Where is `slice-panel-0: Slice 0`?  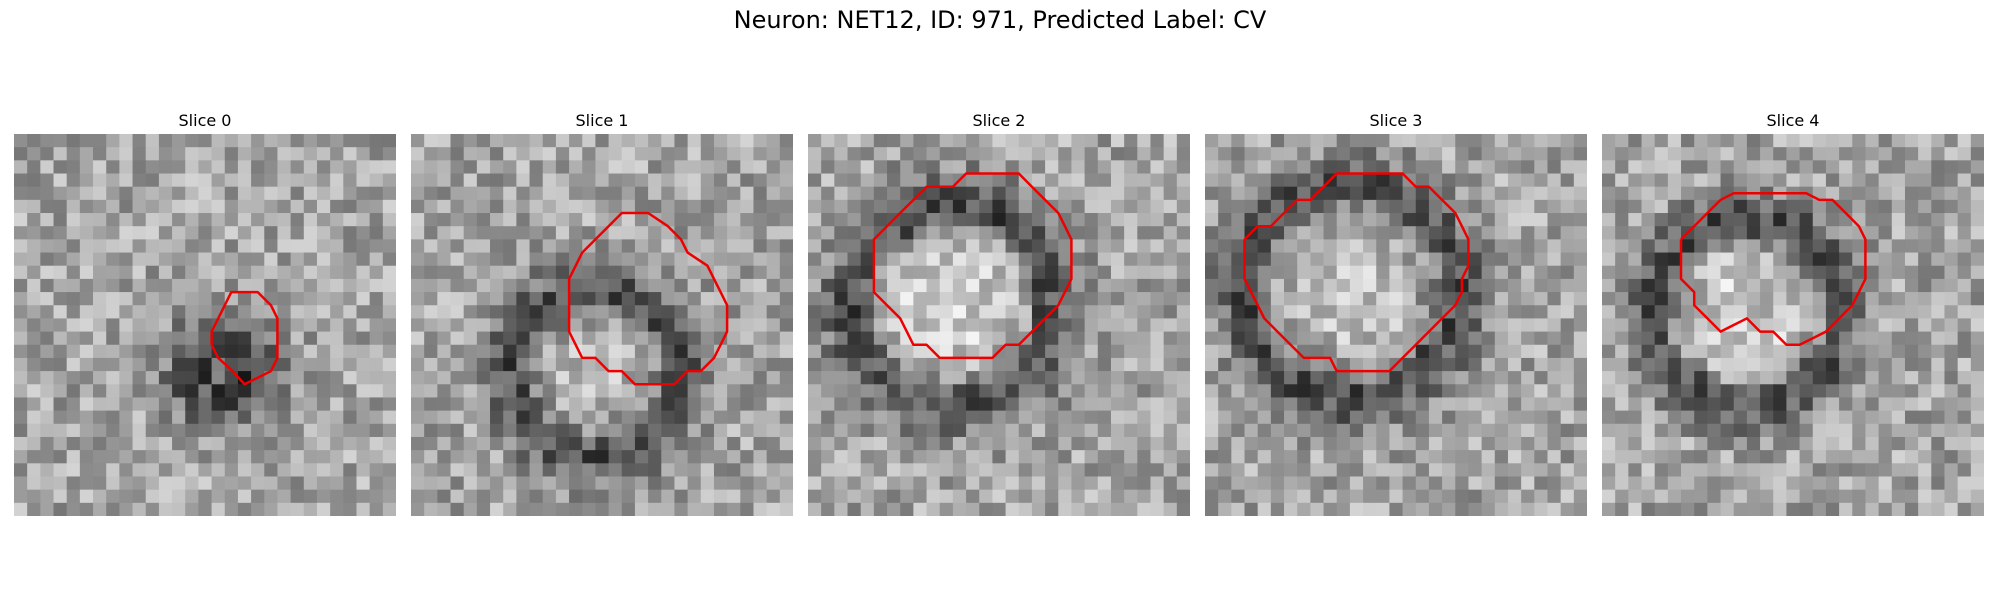 slice-panel-0: Slice 0 is located at coordinates (205, 312).